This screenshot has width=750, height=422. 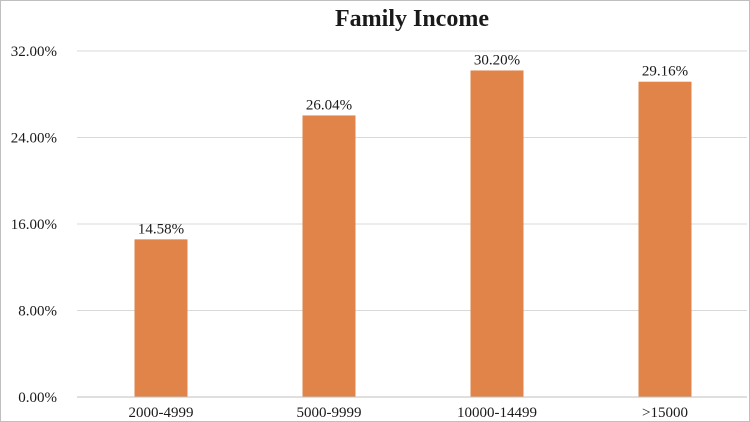 I want to click on x-axis-categories: 2000-4999 5000-9999 10000-14499 >15000, so click(x=408, y=413).